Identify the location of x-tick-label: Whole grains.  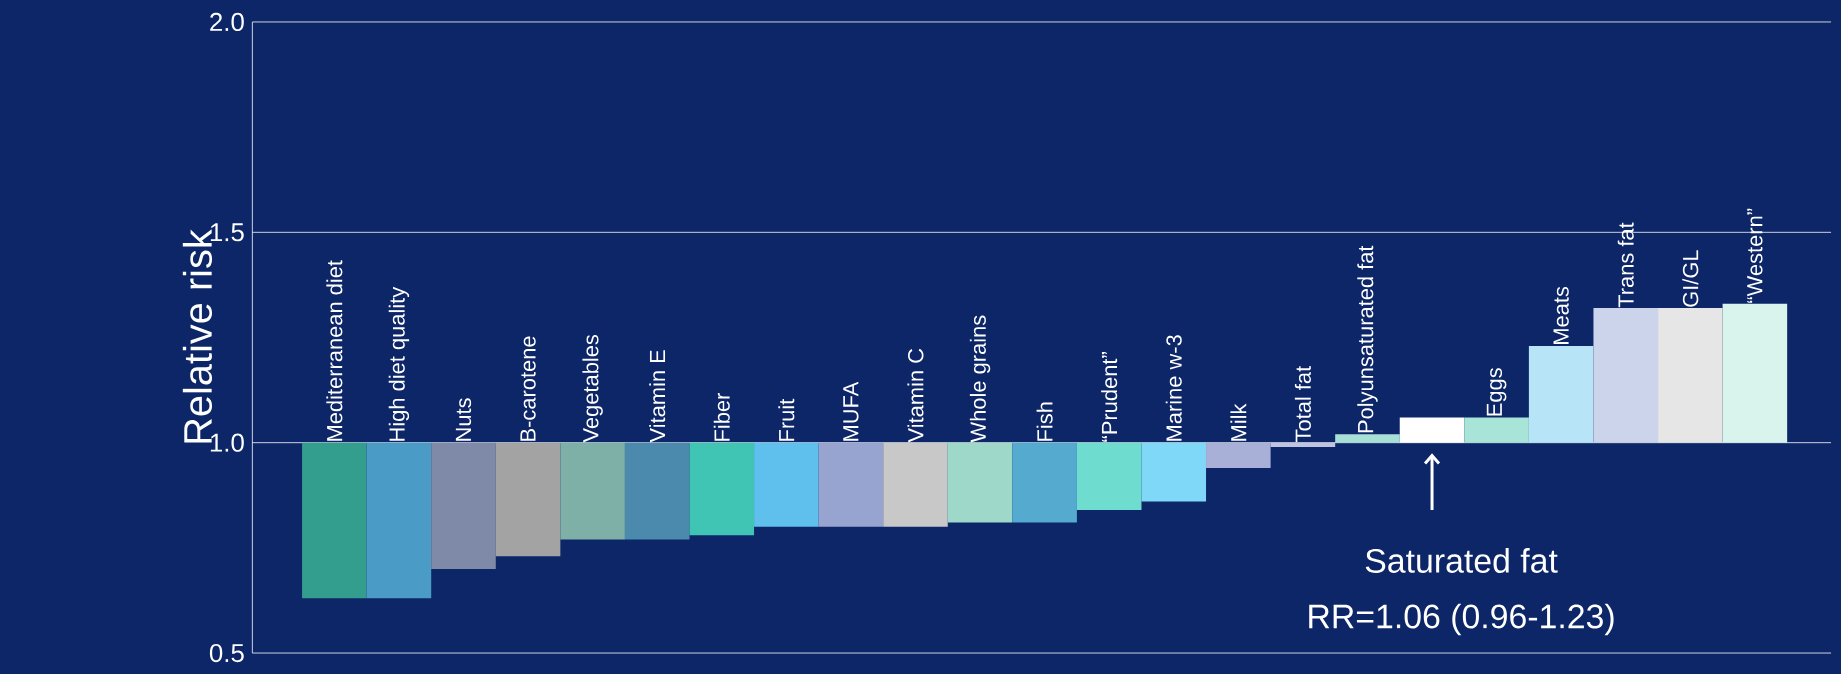
(980, 379).